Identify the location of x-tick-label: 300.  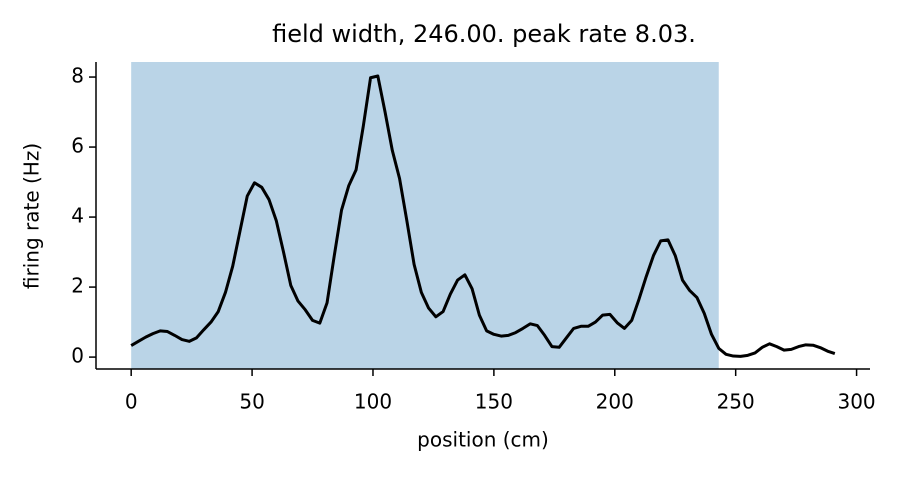
(856, 402).